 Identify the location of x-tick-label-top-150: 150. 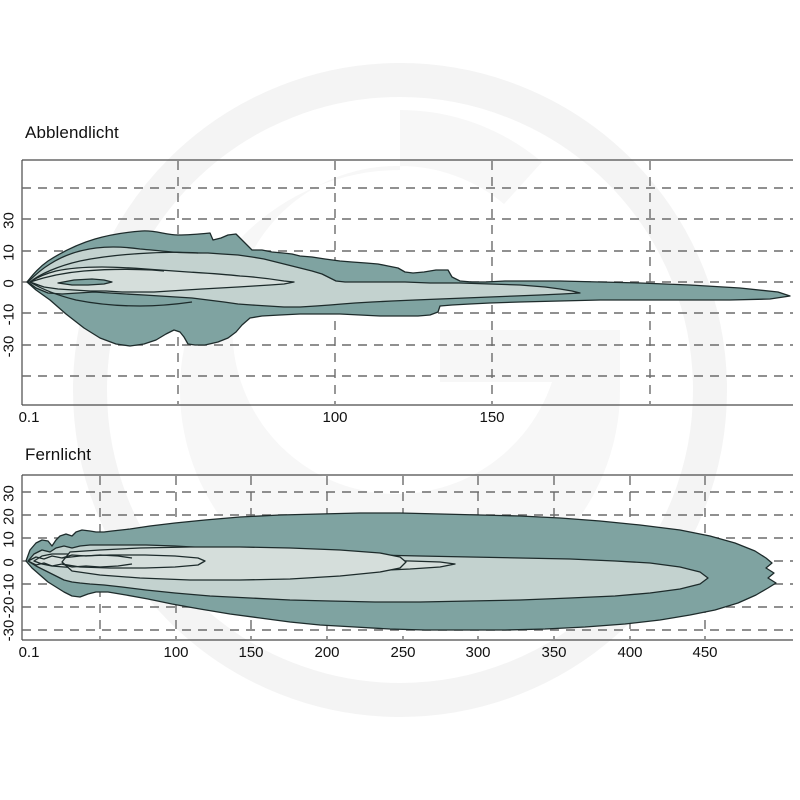
(492, 417).